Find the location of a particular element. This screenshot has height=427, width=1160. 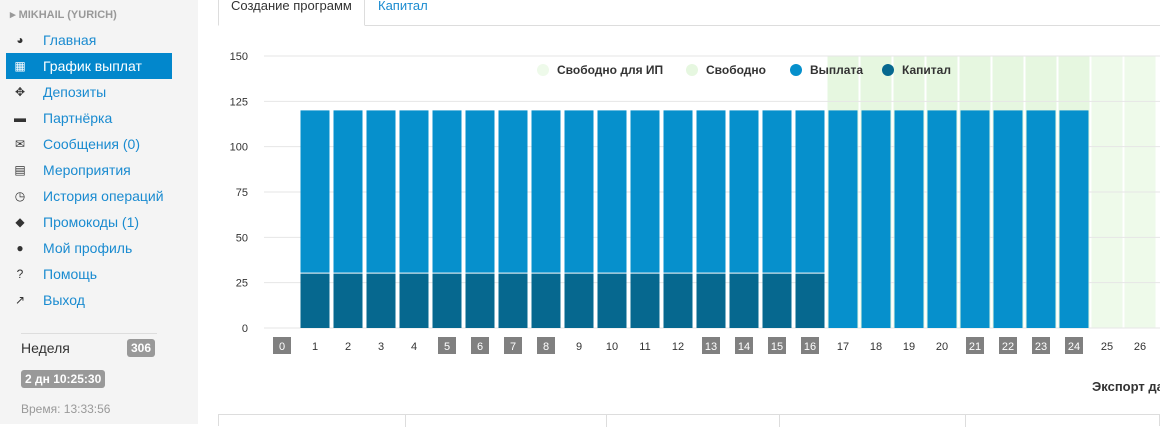

sidebar-item-4: ✉ Сообщения (0) is located at coordinates (89, 144).